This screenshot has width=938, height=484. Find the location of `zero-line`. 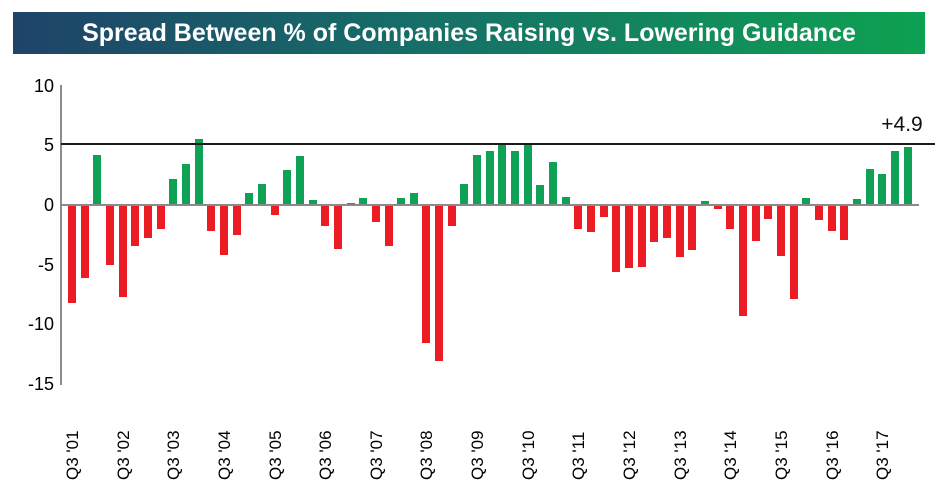

zero-line is located at coordinates (490, 205).